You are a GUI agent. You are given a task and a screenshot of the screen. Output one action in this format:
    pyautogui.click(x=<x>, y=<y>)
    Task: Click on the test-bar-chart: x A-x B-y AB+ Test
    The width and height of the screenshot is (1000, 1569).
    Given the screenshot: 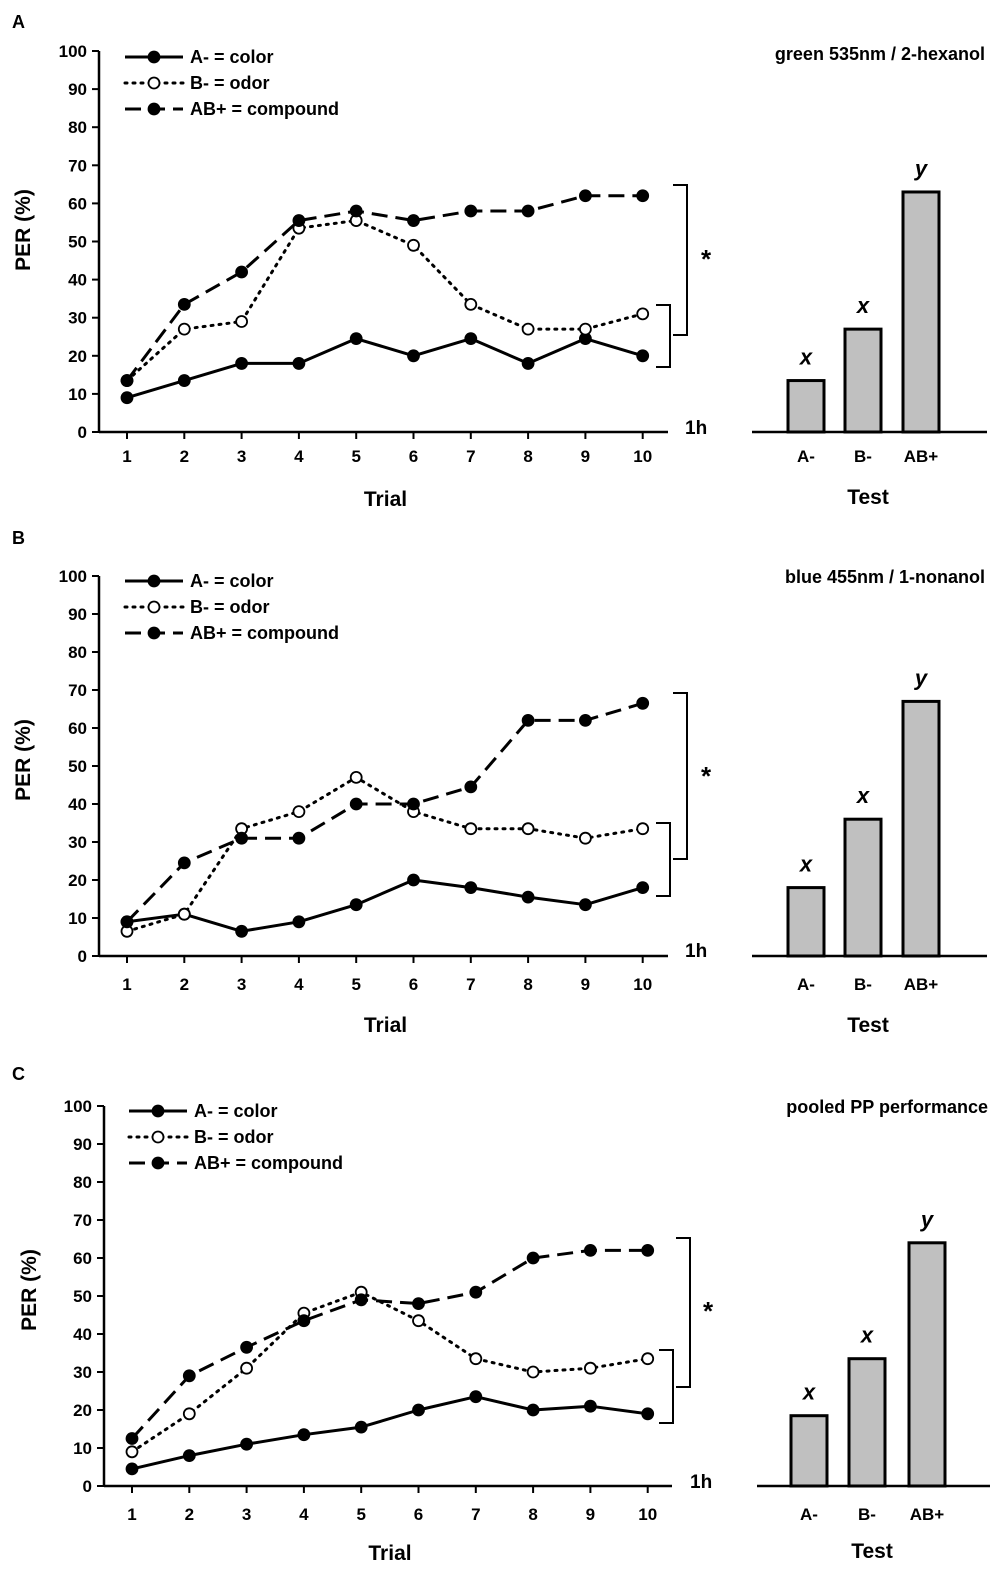 What is the action you would take?
    pyautogui.click(x=869, y=332)
    